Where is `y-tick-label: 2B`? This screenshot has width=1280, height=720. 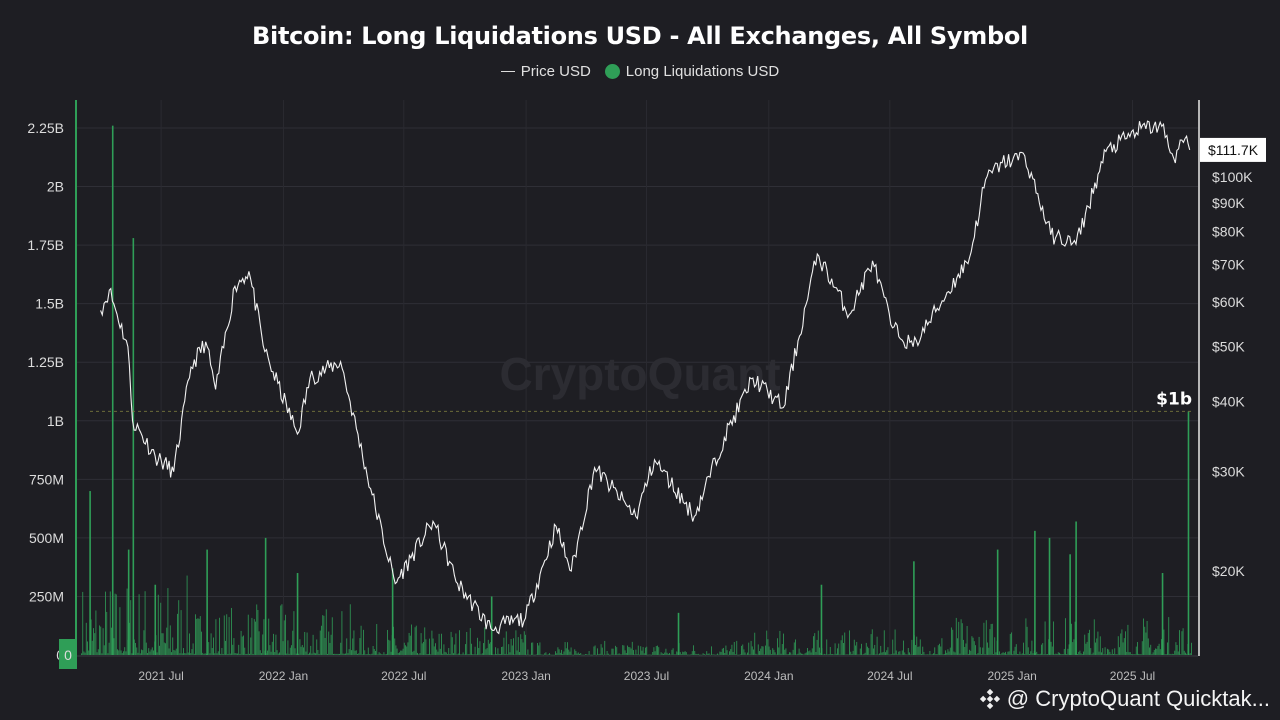
y-tick-label: 2B is located at coordinates (55, 187).